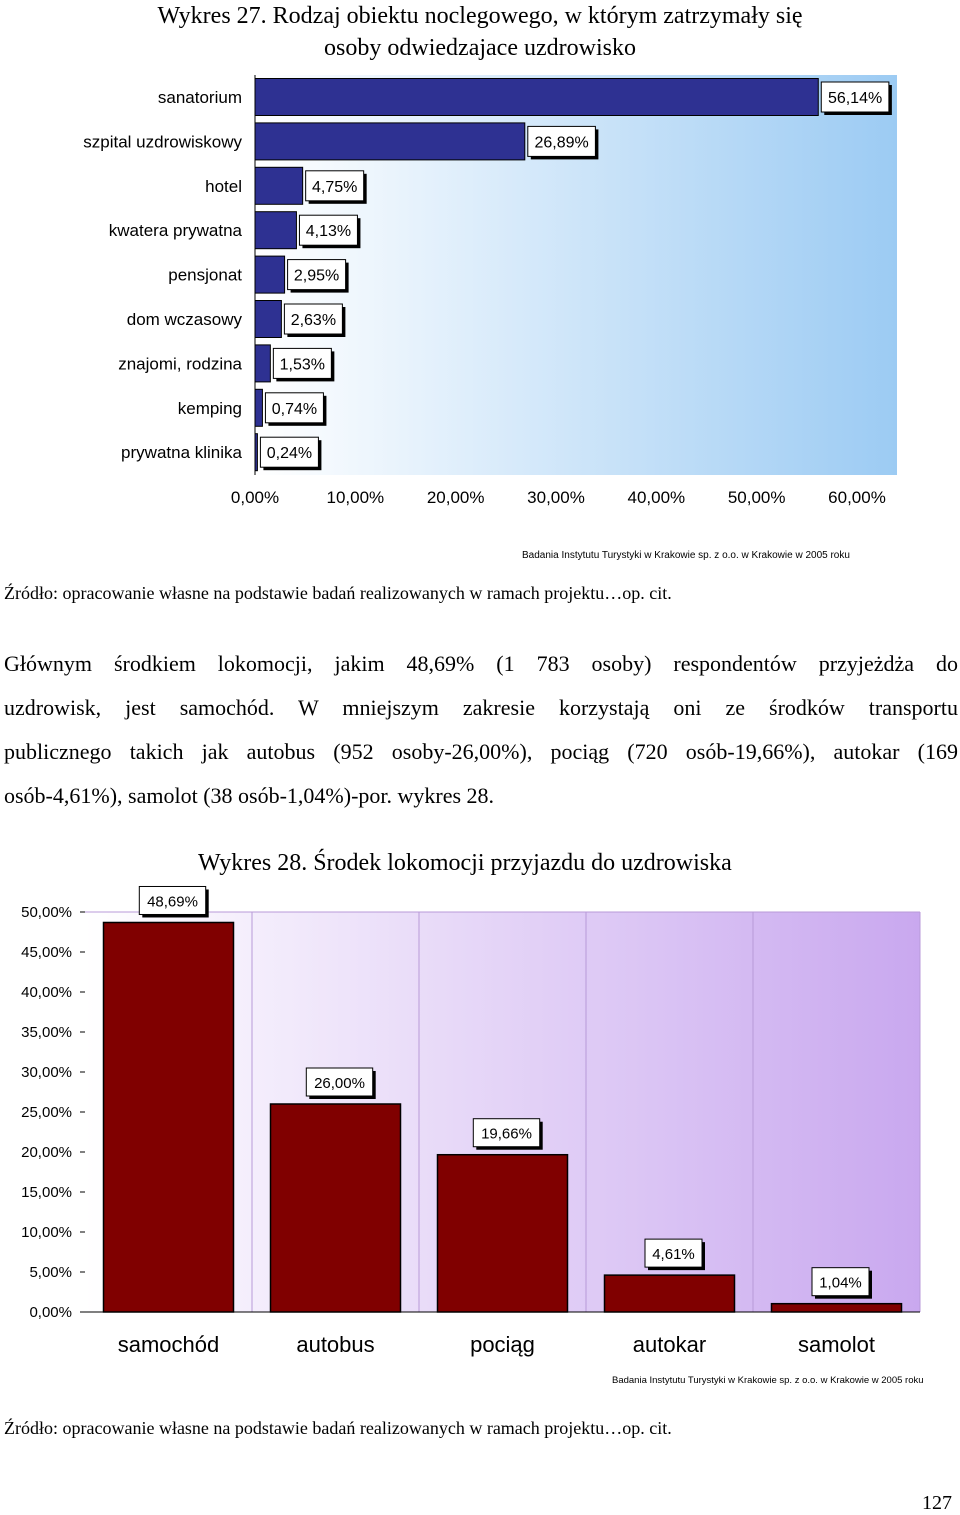 Image resolution: width=960 pixels, height=1515 pixels. I want to click on chart1-data-label: 56,14%, so click(856, 98).